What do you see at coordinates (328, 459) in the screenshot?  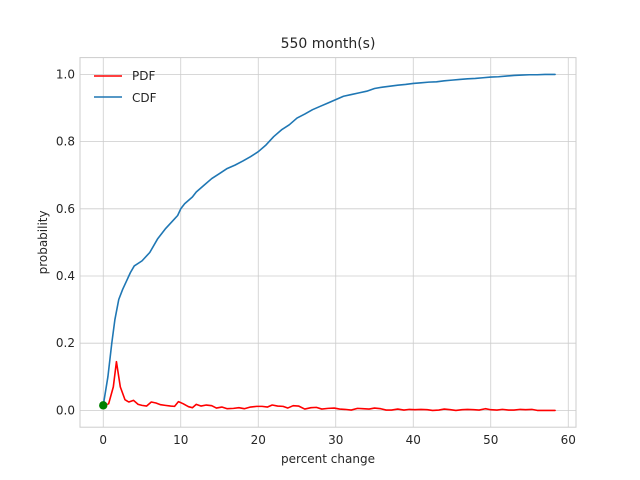 I see `x-axis-label: percent change` at bounding box center [328, 459].